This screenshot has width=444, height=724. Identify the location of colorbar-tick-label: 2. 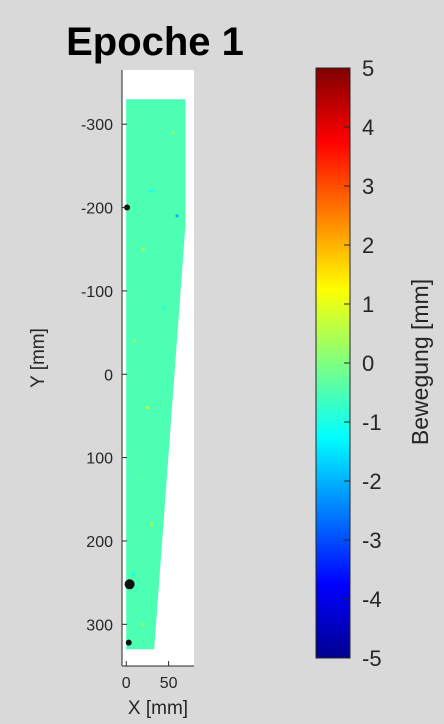
(368, 245).